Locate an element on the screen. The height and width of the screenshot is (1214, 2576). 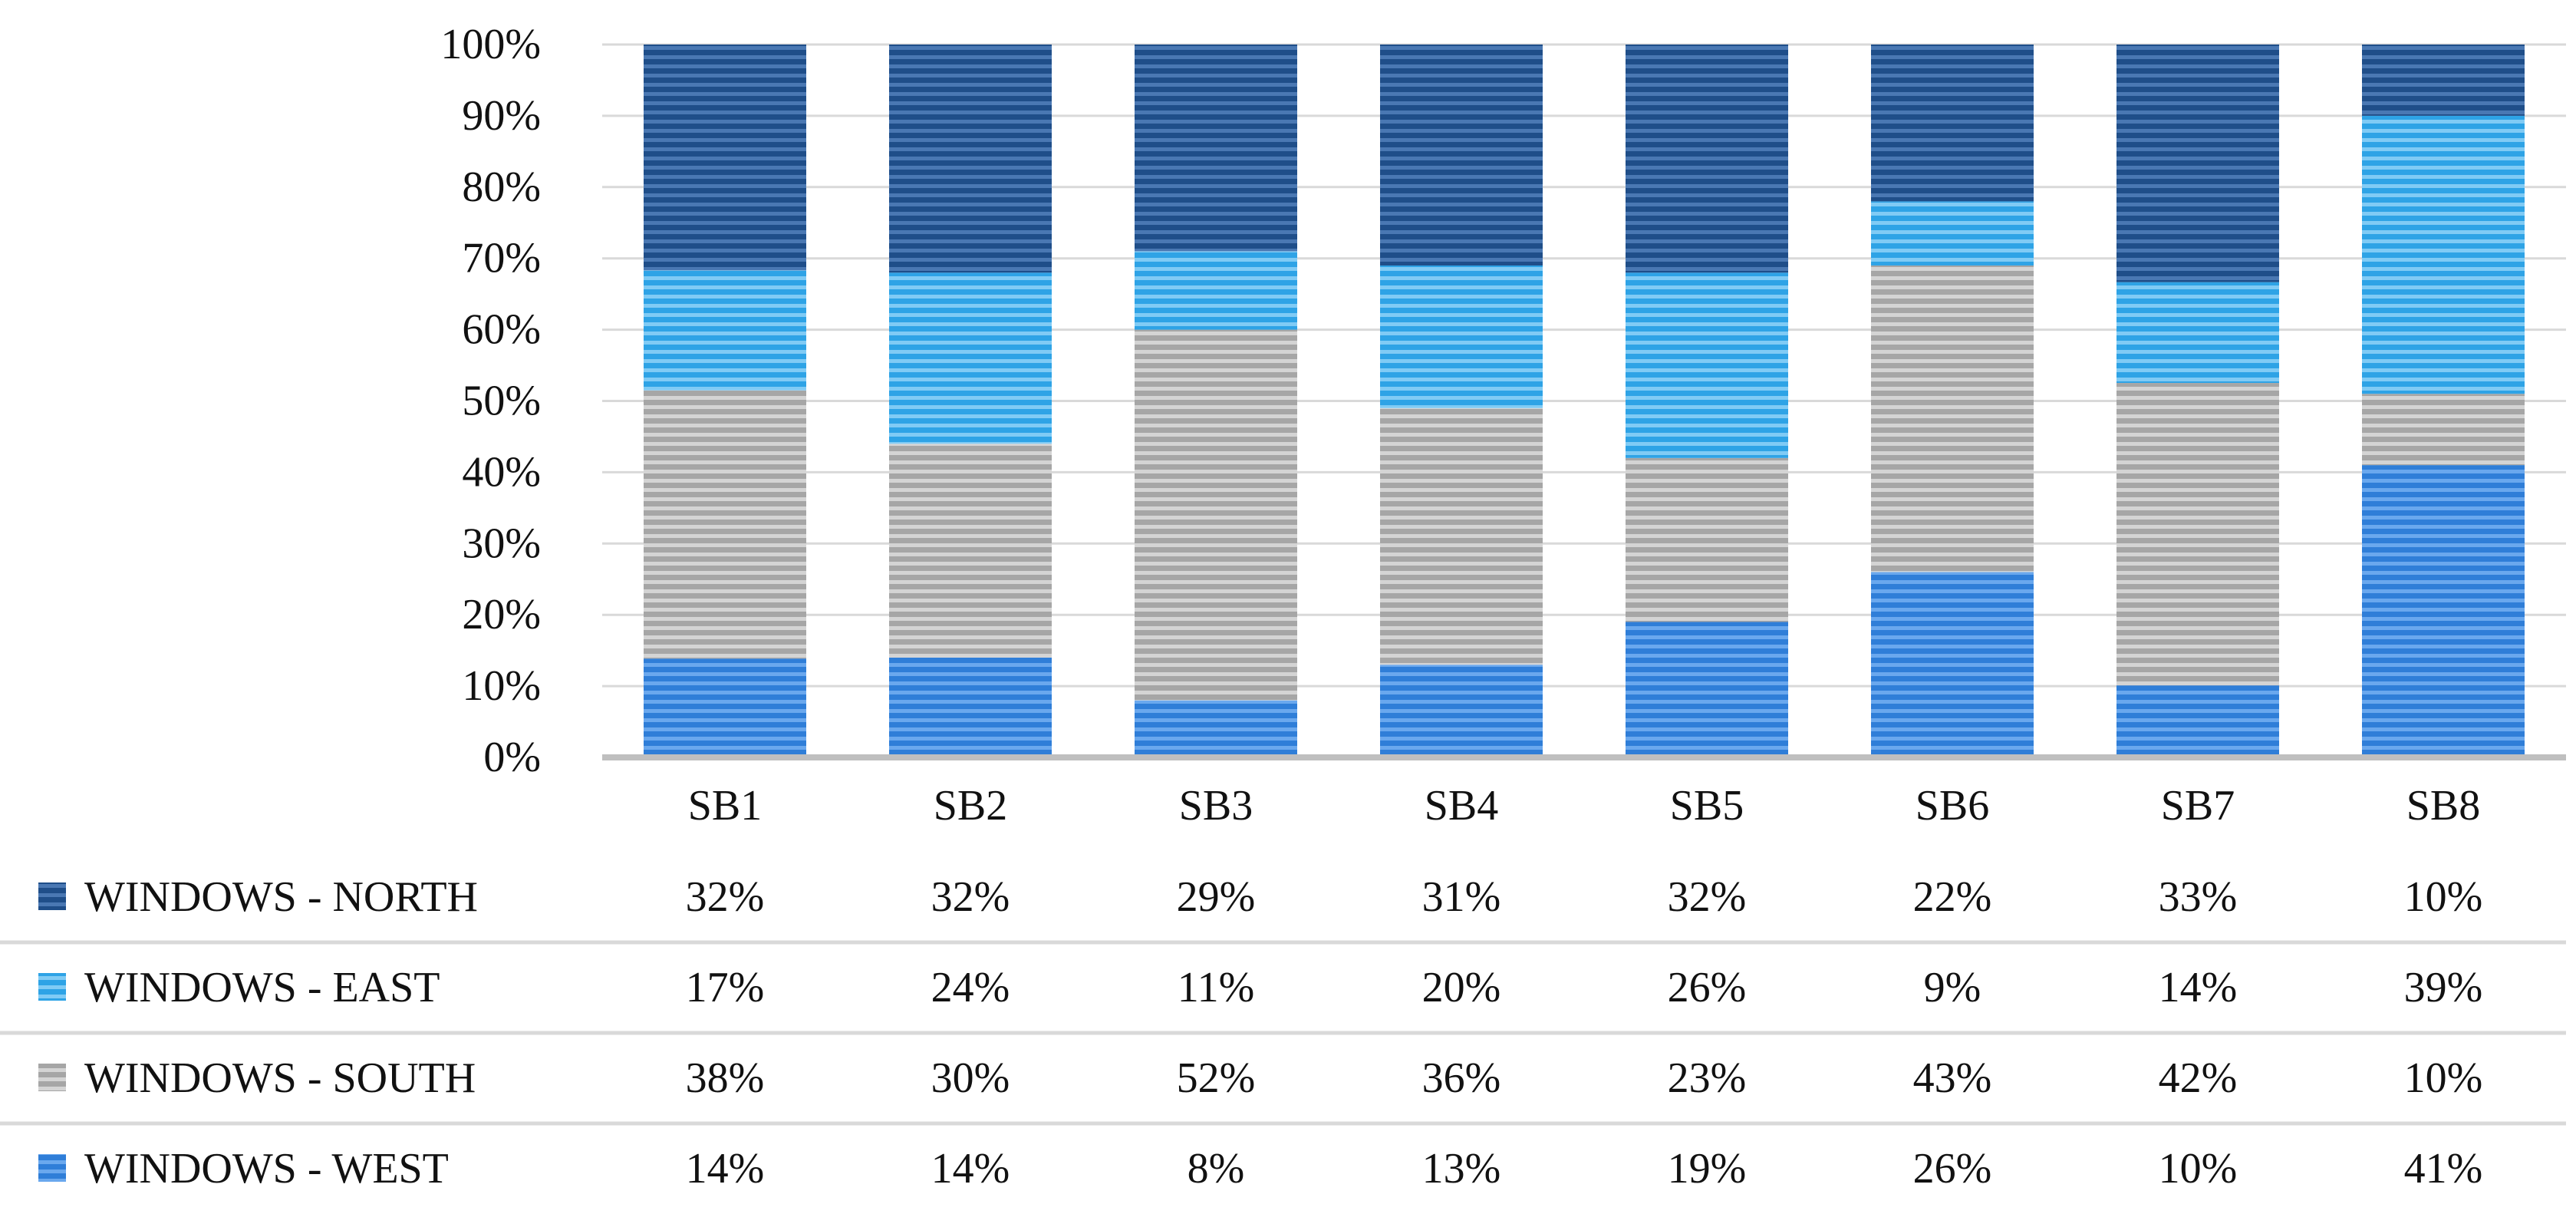
data-label: 31% is located at coordinates (1461, 897).